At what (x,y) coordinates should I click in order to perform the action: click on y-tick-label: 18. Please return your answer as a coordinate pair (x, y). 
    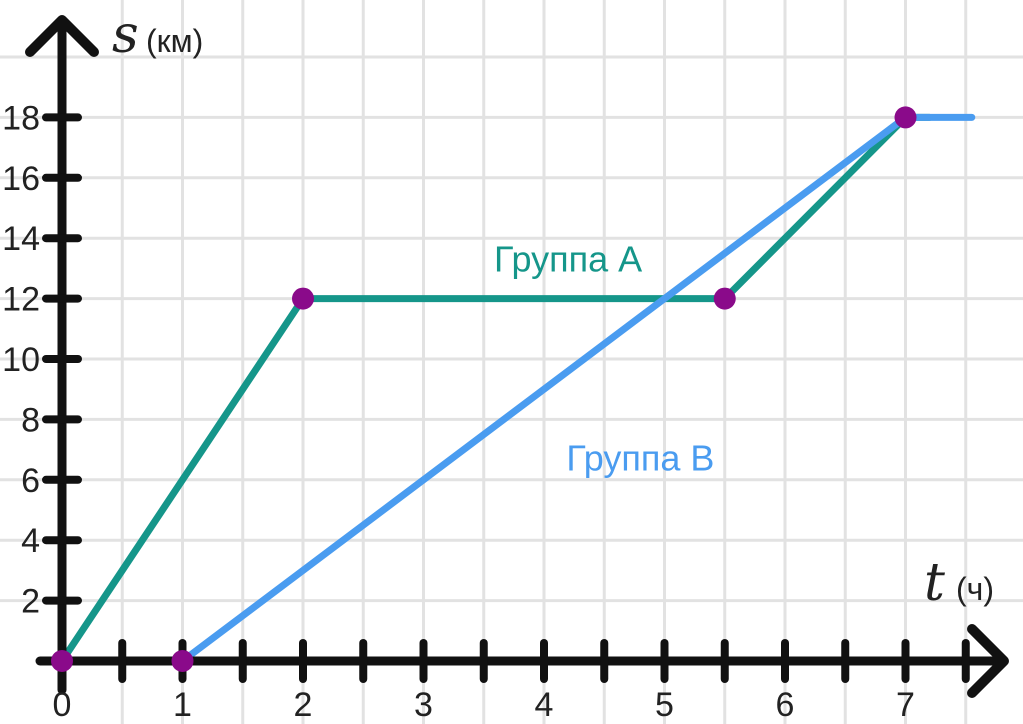
    Looking at the image, I should click on (21, 118).